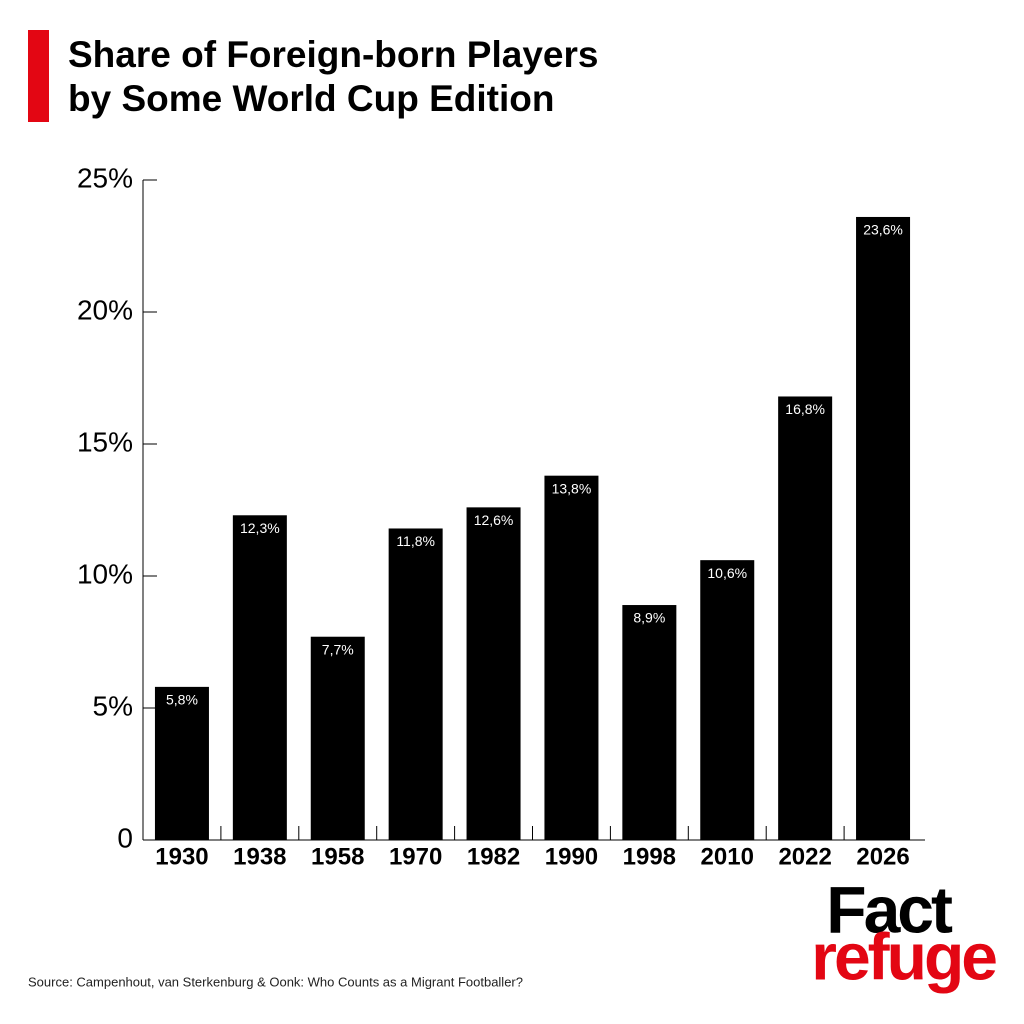 This screenshot has height=1024, width=1024. What do you see at coordinates (727, 573) in the screenshot?
I see `value-label: 10,6%` at bounding box center [727, 573].